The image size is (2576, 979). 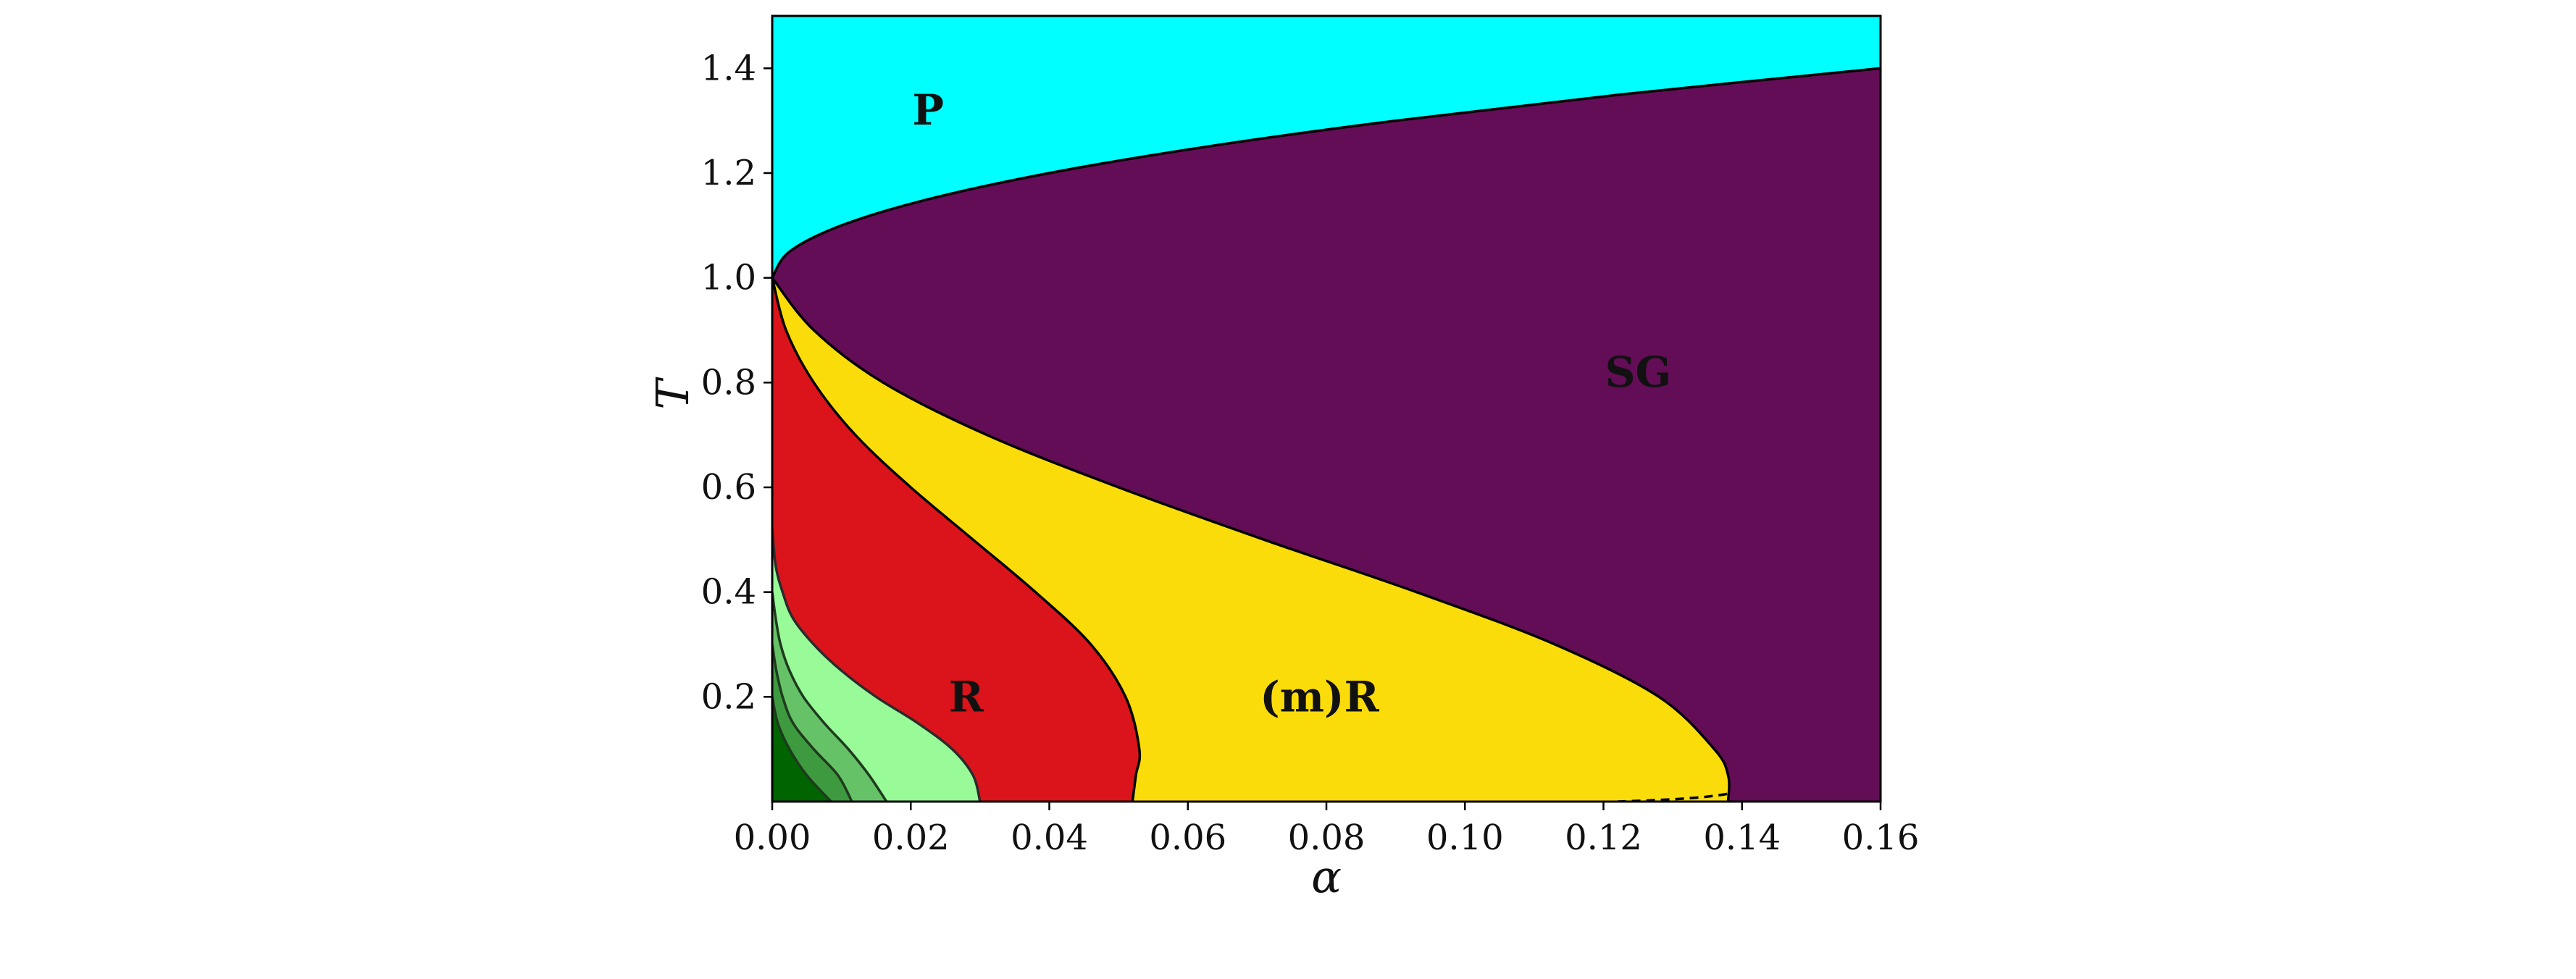 I want to click on y-tick-label: 1.0, so click(x=728, y=278).